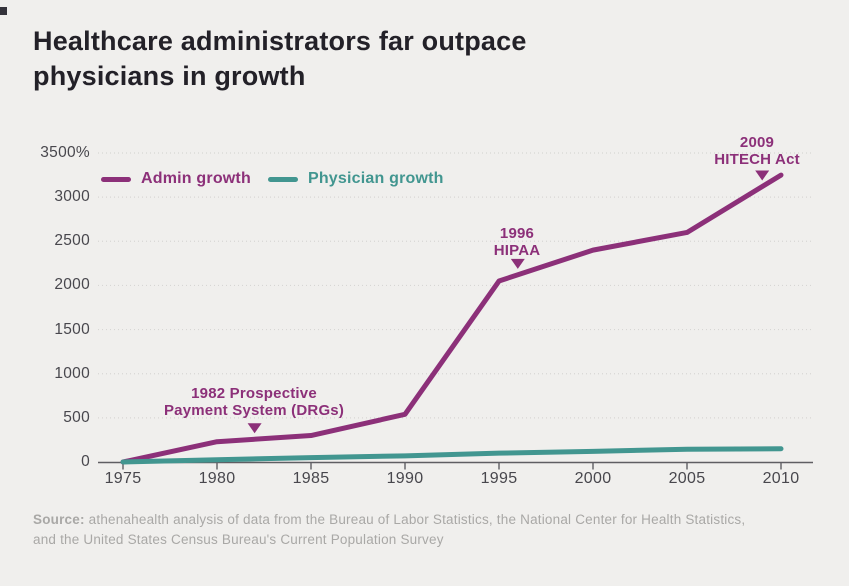  Describe the element at coordinates (85, 461) in the screenshot. I see `y-axis-label: 0` at that location.